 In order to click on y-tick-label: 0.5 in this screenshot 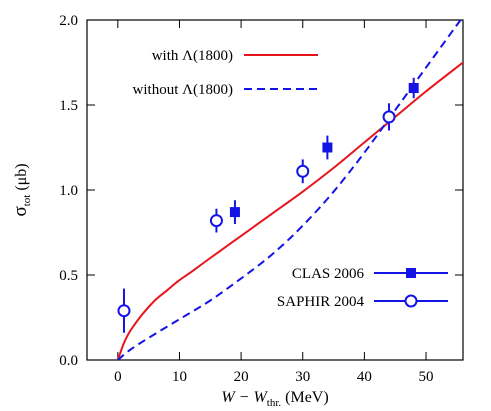, I will do `click(68, 276)`.